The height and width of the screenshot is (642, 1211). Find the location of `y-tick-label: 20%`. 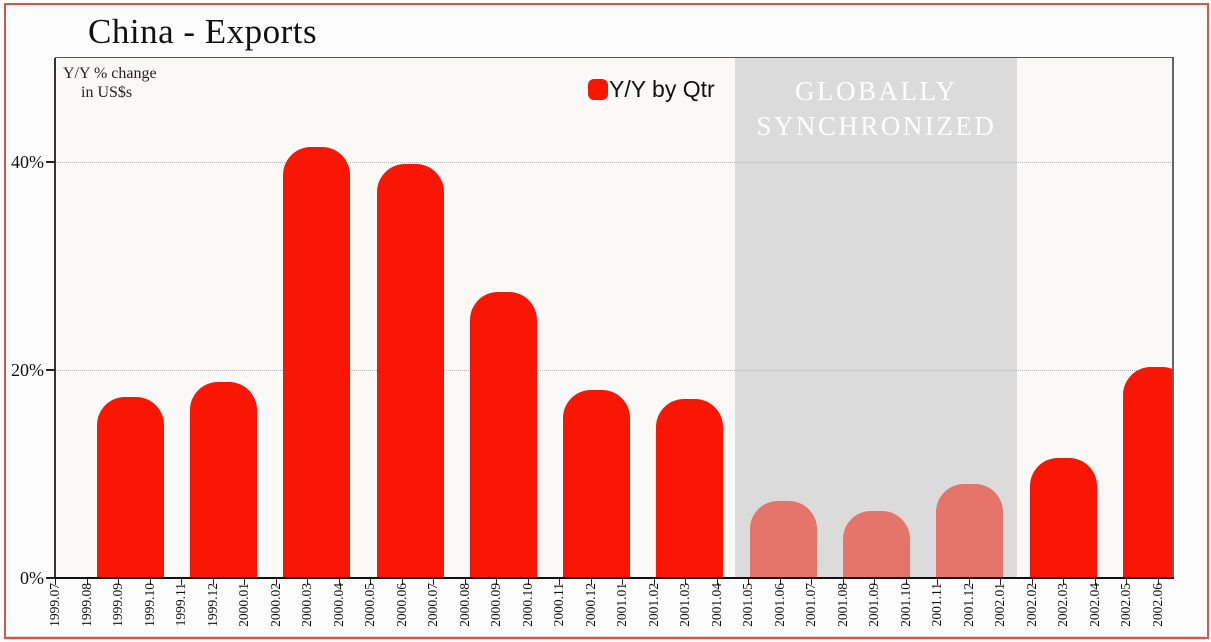

y-tick-label: 20% is located at coordinates (27, 370).